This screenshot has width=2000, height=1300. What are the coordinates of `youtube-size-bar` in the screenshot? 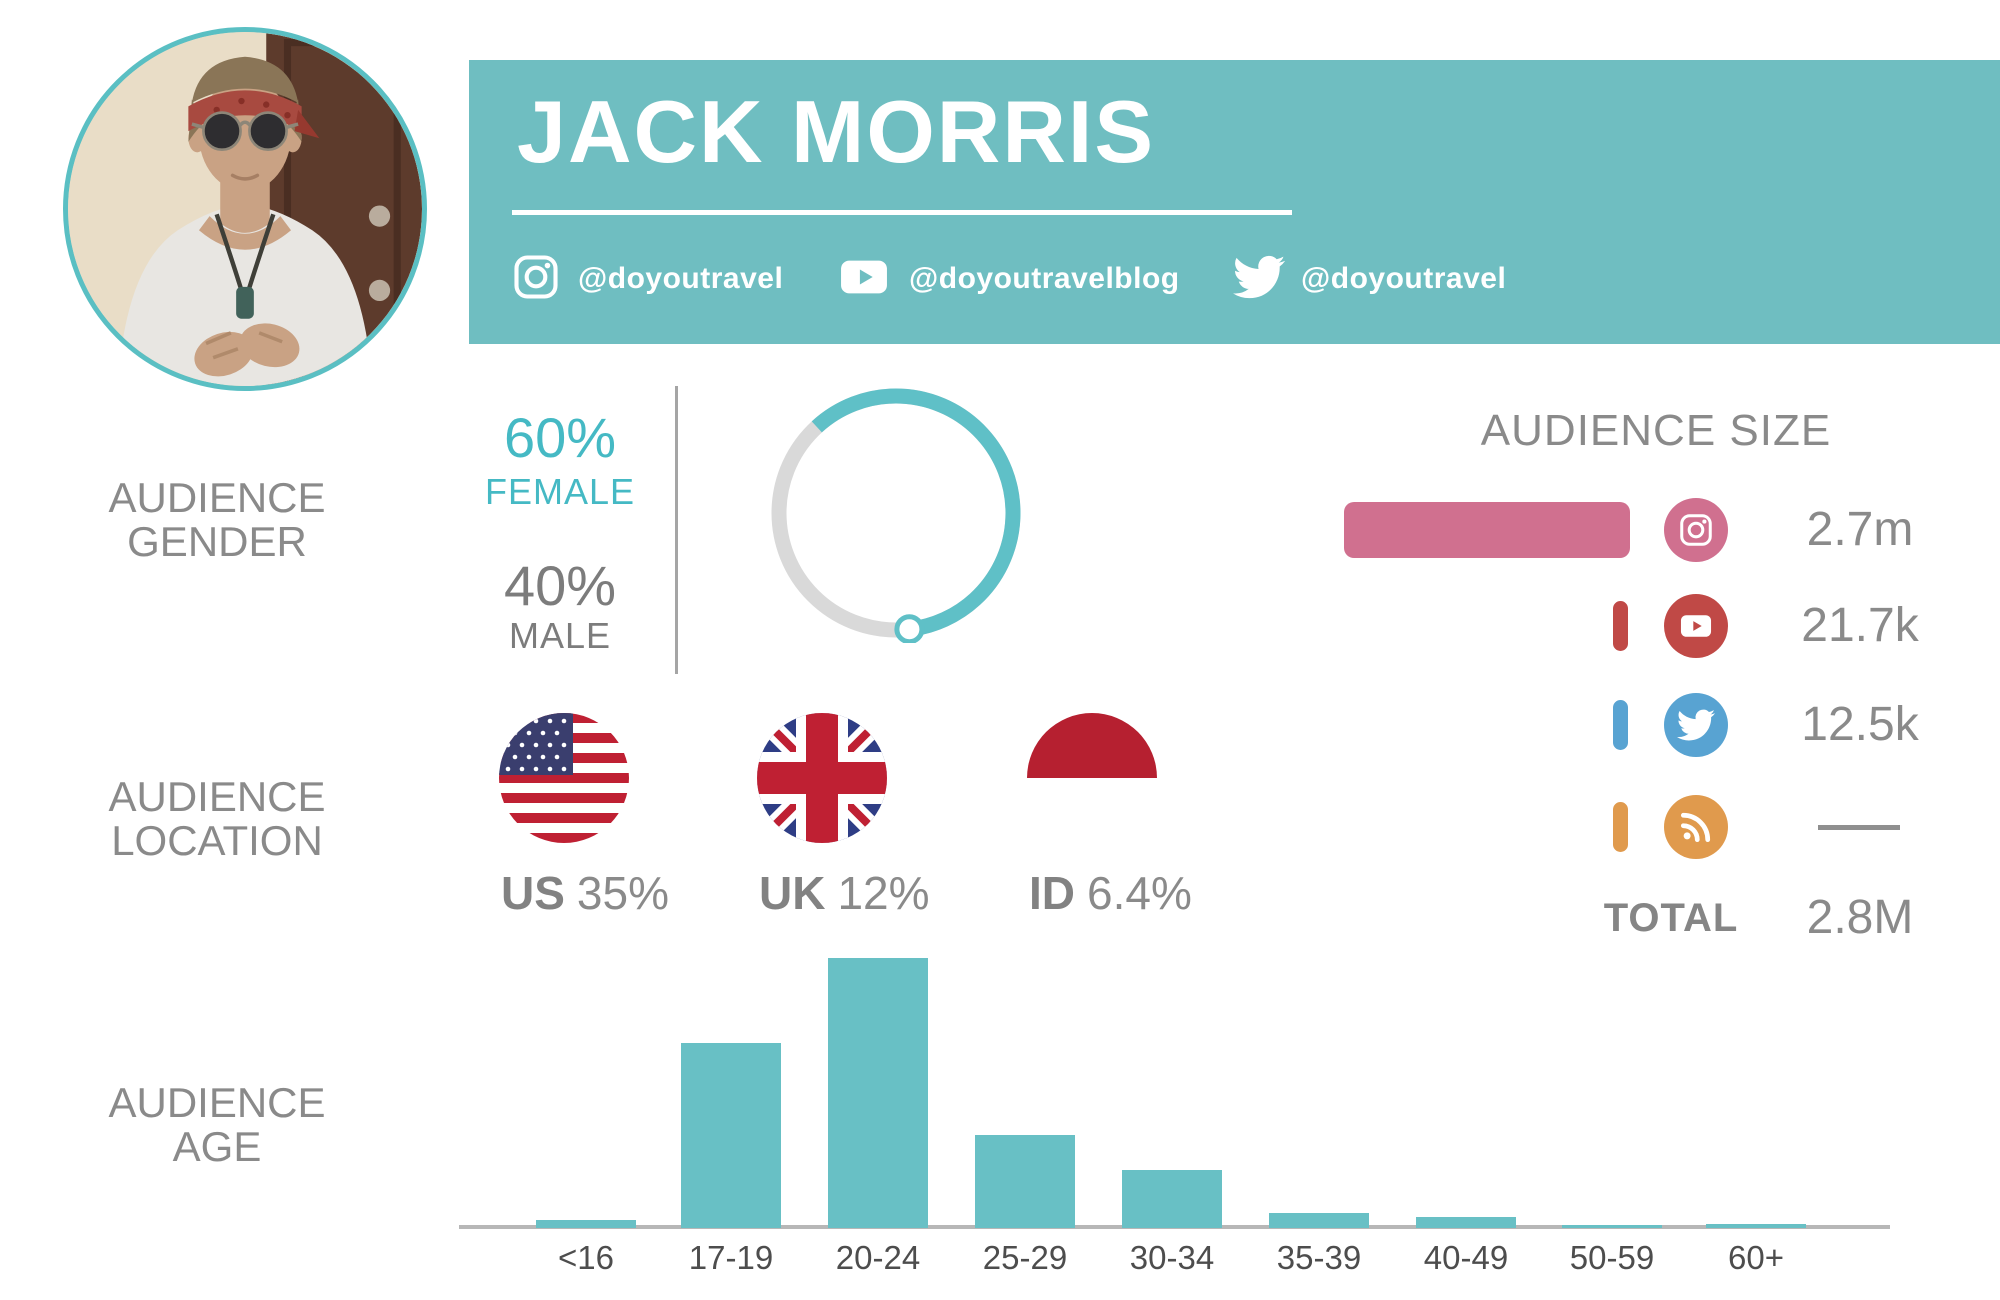 It's located at (1620, 626).